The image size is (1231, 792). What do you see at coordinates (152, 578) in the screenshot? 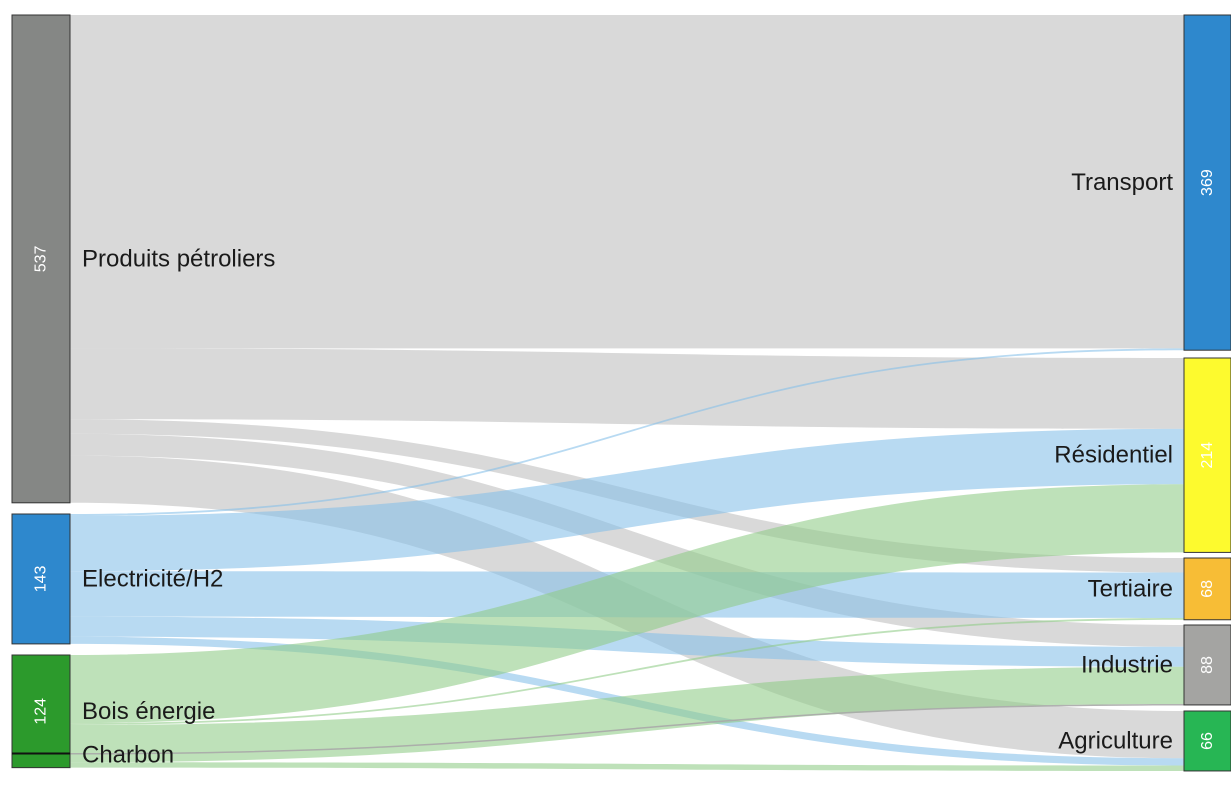
I see `node-label-elec: Electricité/H2` at bounding box center [152, 578].